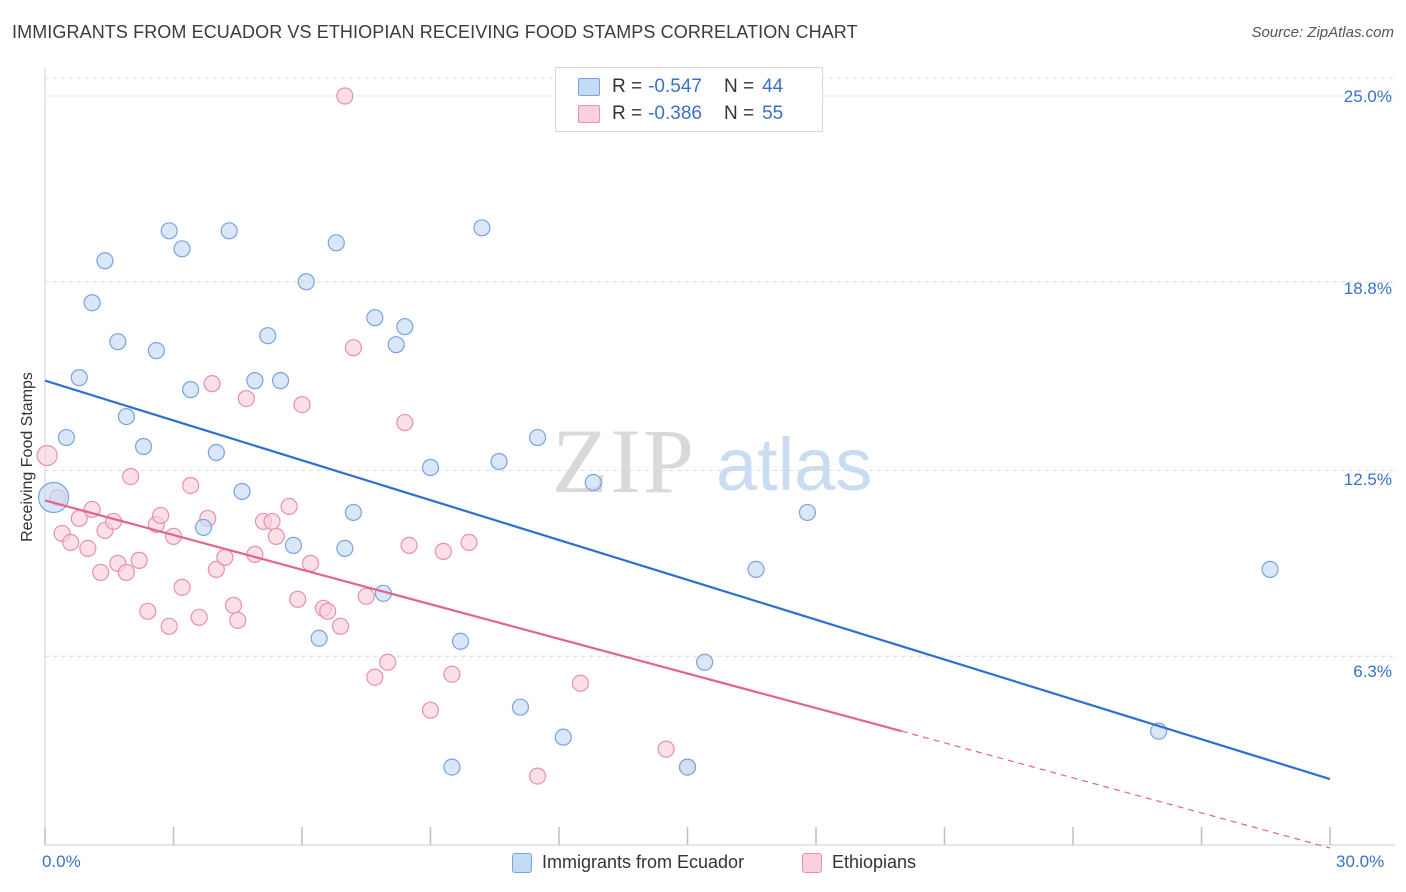 The image size is (1406, 892). Describe the element at coordinates (675, 113) in the screenshot. I see `legend-r-value: -0.386` at that location.